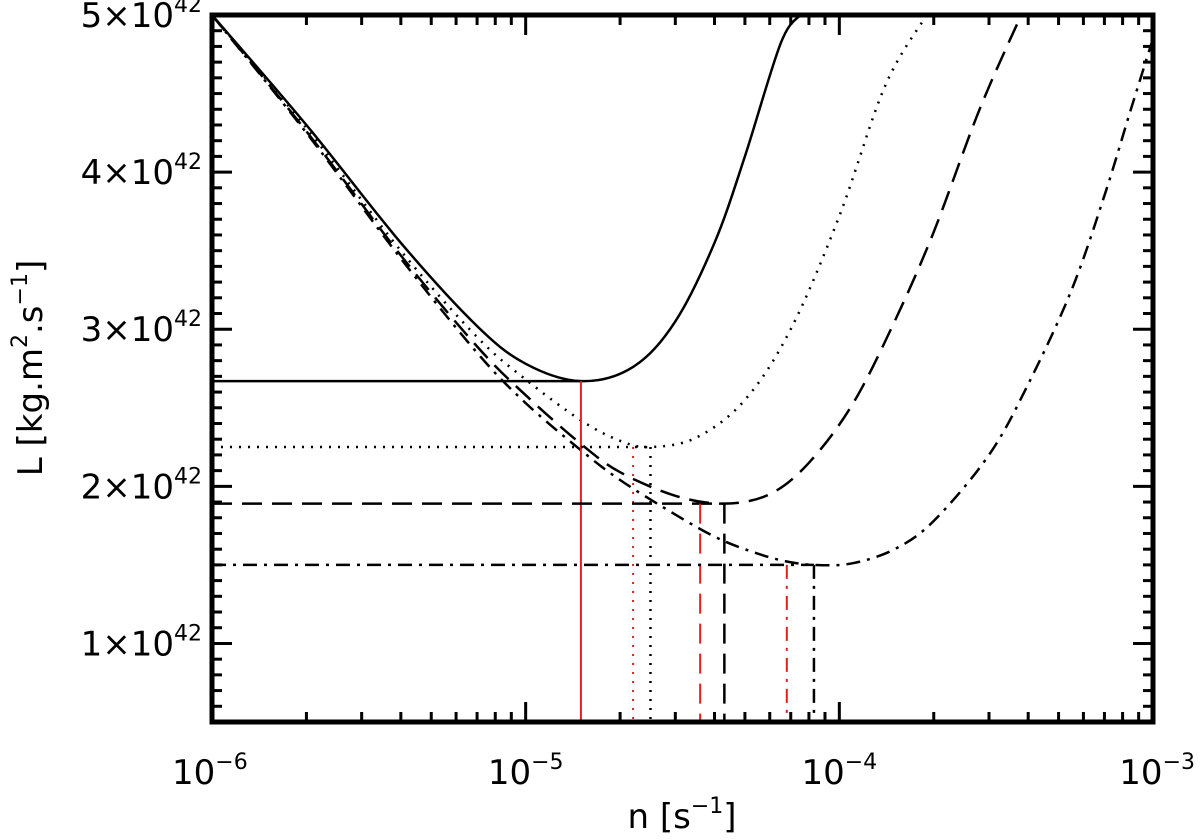 The image size is (1200, 840). Describe the element at coordinates (839, 771) in the screenshot. I see `x-tick-label: 10⁻⁴` at that location.